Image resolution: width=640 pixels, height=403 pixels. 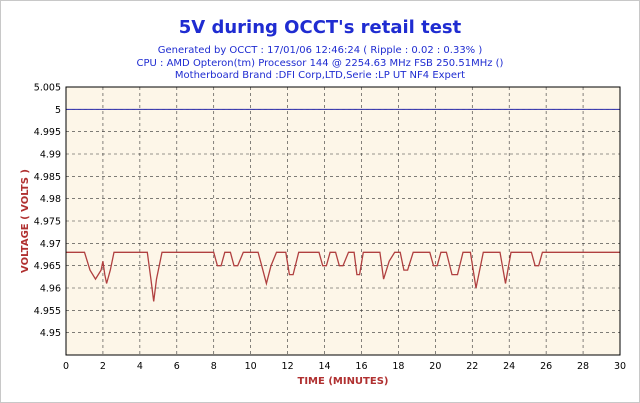 I want to click on y-tick-label: 4.995, so click(x=47, y=132).